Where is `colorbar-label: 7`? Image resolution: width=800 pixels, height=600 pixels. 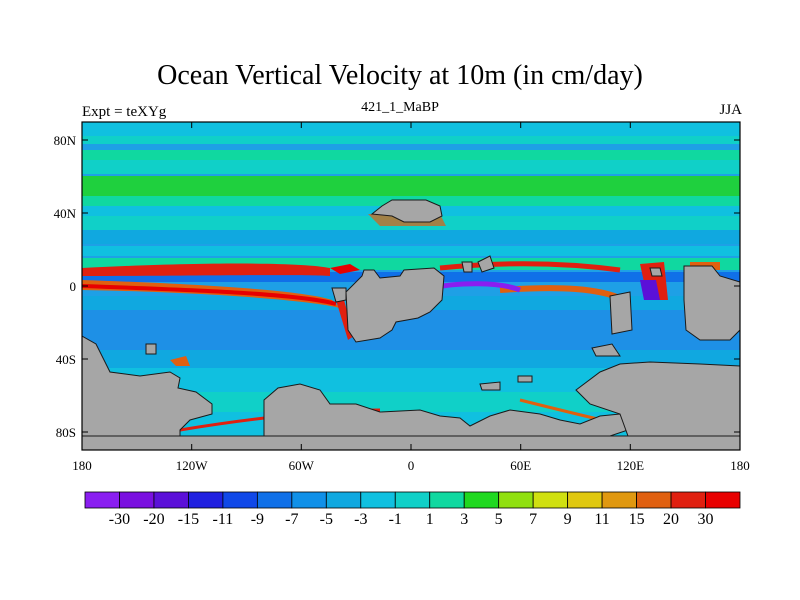
colorbar-label: 7 is located at coordinates (533, 519).